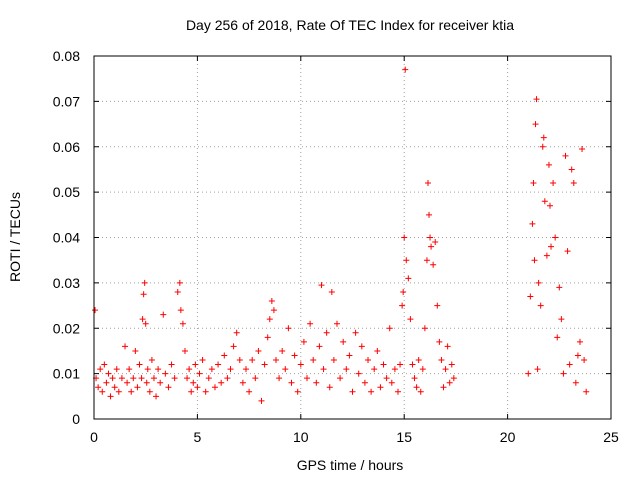 This screenshot has height=480, width=640. I want to click on x-tick-label: 15, so click(404, 437).